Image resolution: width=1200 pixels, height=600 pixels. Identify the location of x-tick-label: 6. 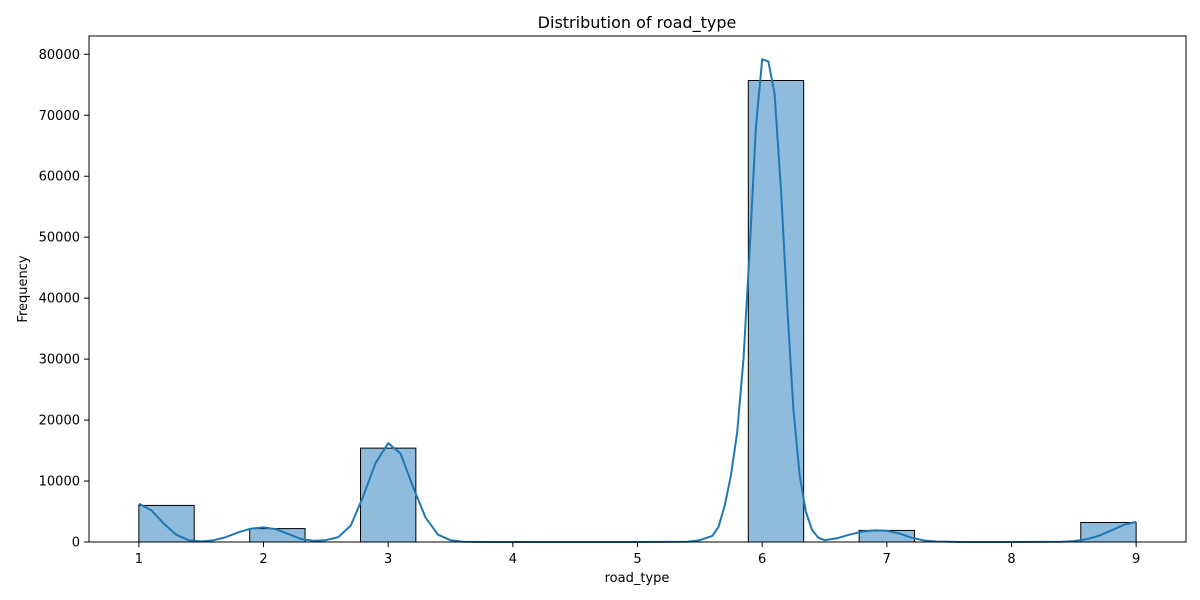
(762, 559).